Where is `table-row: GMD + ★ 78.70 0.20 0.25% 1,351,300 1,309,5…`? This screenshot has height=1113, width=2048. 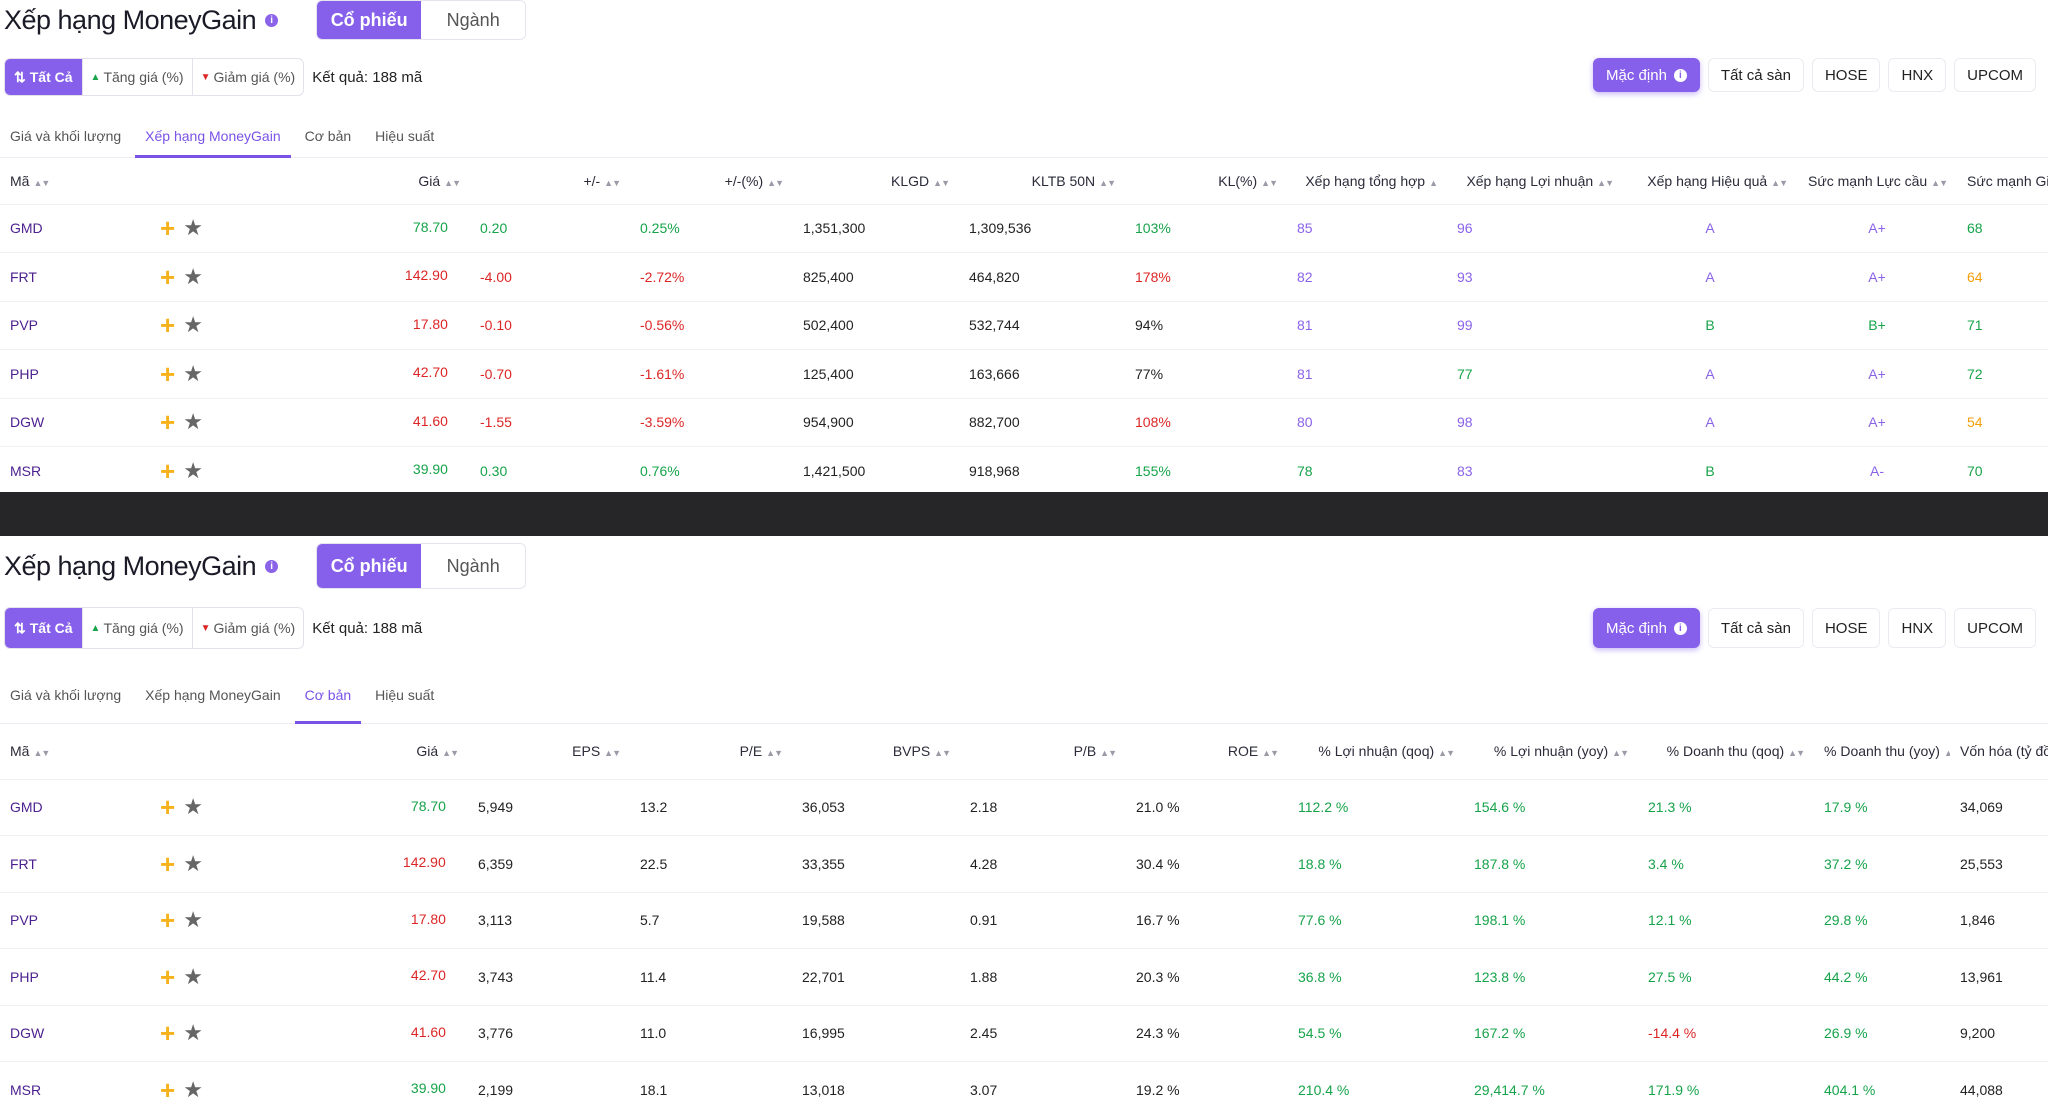 table-row: GMD + ★ 78.70 0.20 0.25% 1,351,300 1,309,5… is located at coordinates (1024, 228).